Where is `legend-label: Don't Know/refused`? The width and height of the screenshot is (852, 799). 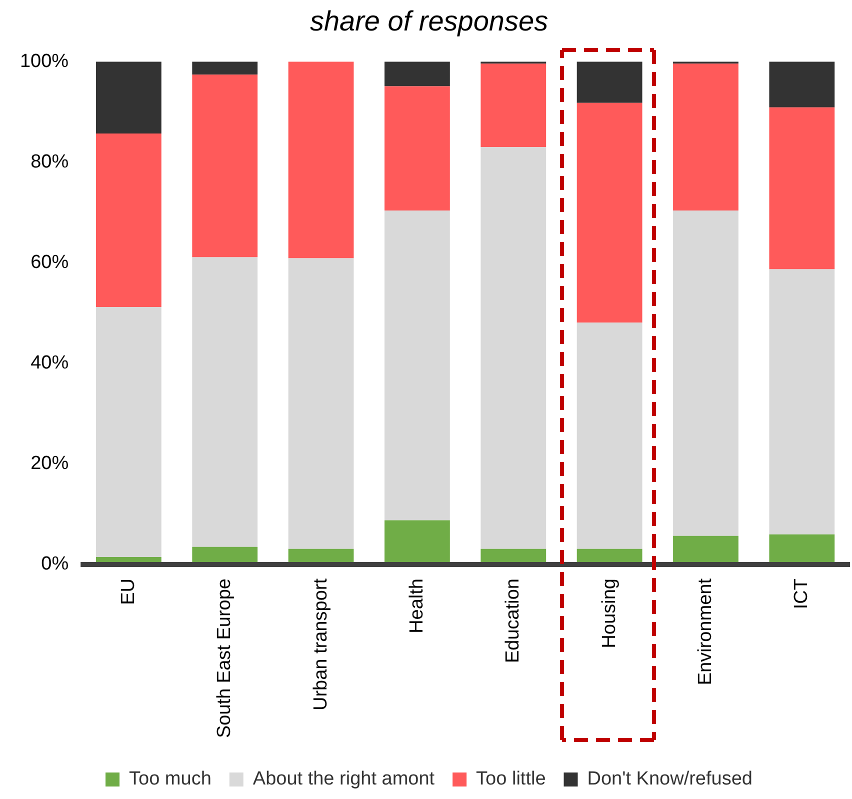 legend-label: Don't Know/refused is located at coordinates (669, 779).